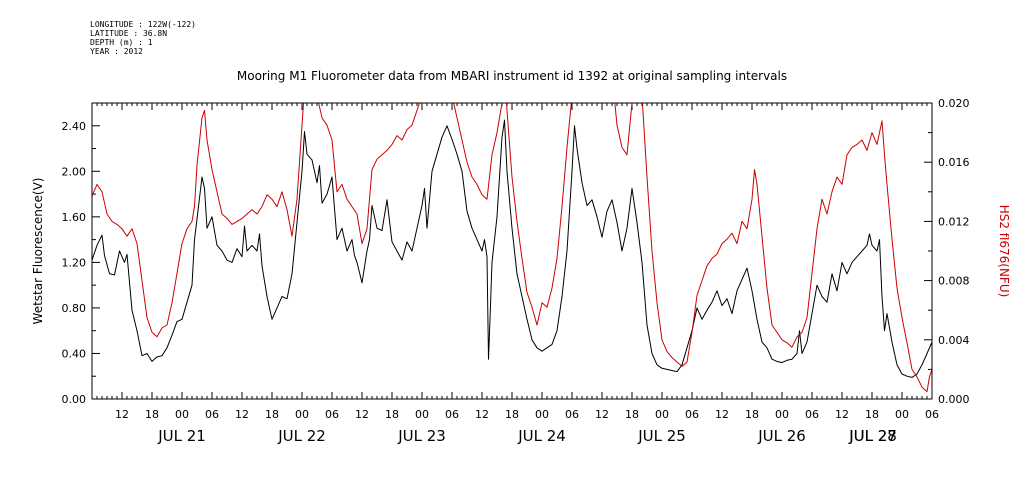 This screenshot has height=504, width=1009. What do you see at coordinates (1003, 251) in the screenshot?
I see `y-axis-right-label: HS2 fl676(NFU)` at bounding box center [1003, 251].